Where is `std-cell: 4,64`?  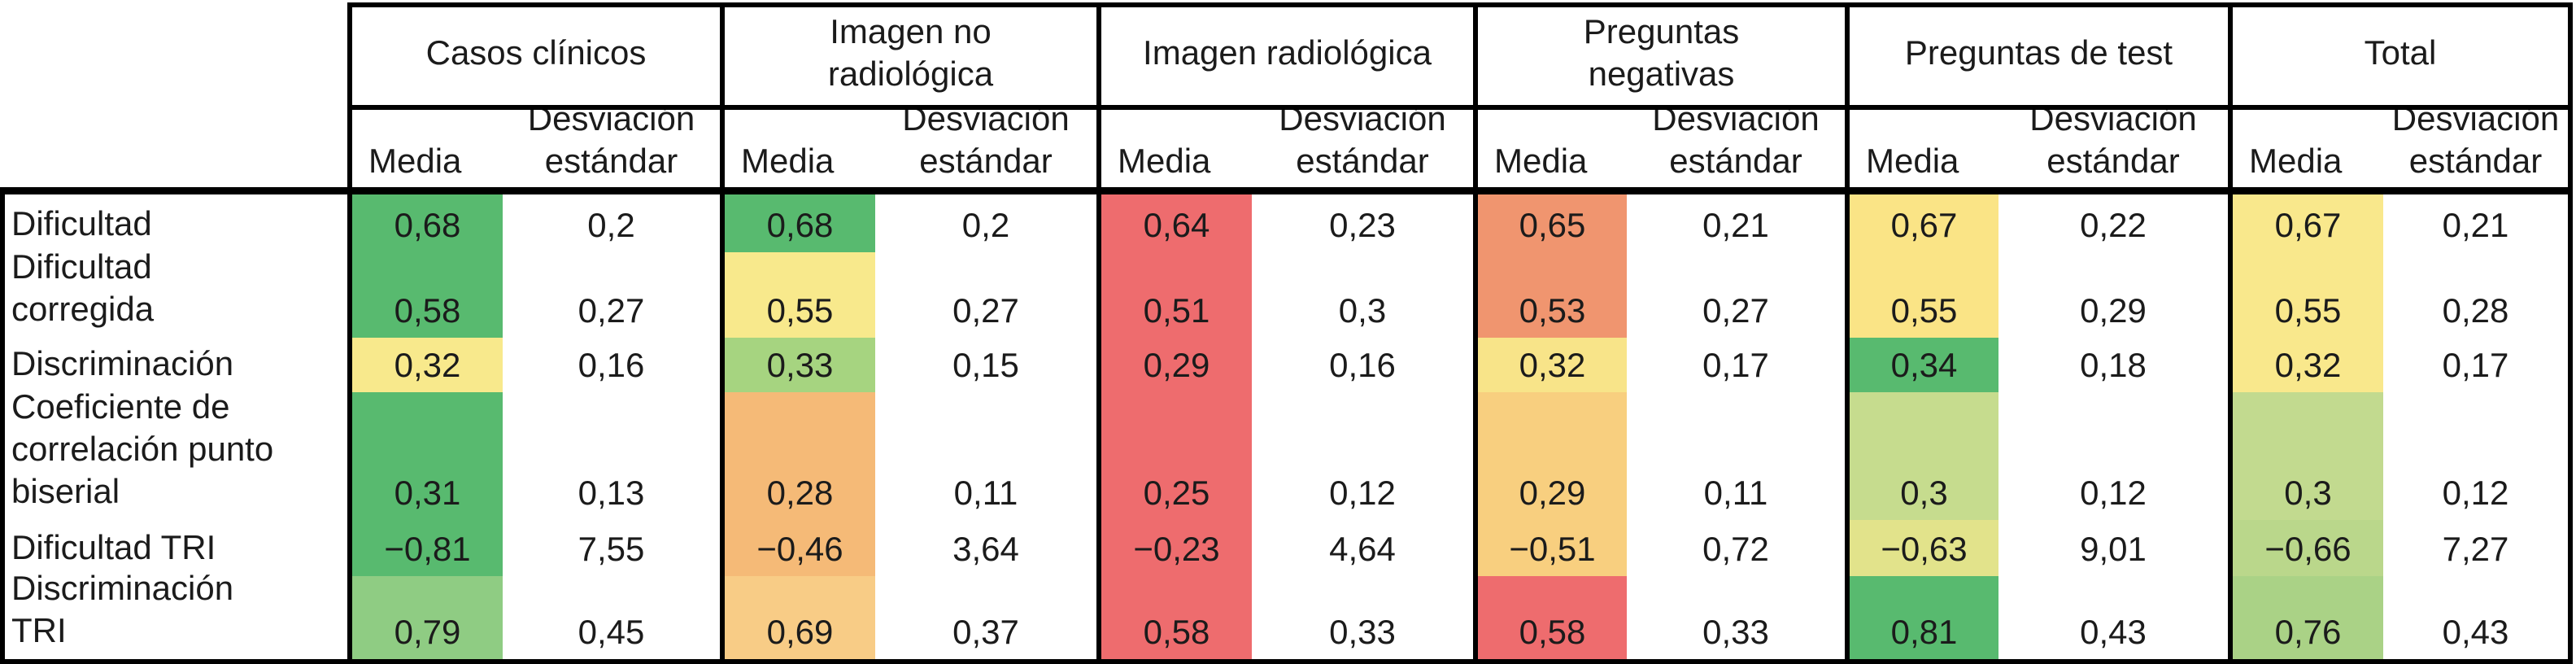
std-cell: 4,64 is located at coordinates (1362, 549).